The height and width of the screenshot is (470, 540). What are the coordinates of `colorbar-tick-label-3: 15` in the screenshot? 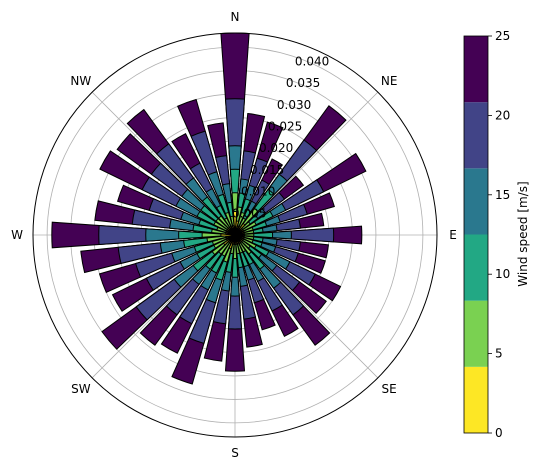 It's located at (502, 195).